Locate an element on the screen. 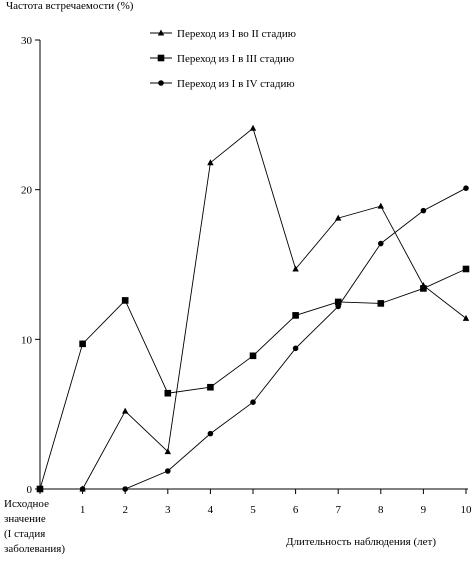  x-tick-label: 2 is located at coordinates (125, 510).